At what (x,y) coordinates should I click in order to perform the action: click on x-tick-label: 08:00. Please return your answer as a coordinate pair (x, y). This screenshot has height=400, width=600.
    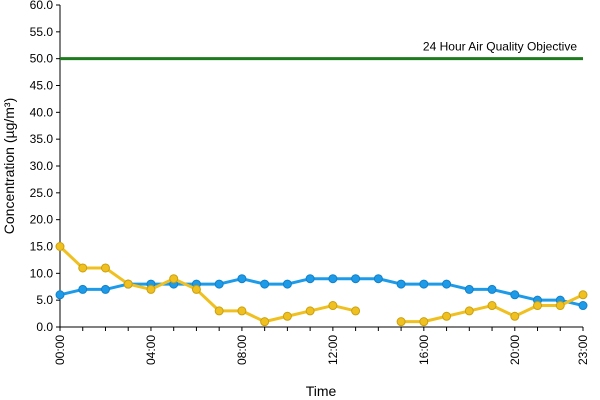
    Looking at the image, I should click on (242, 350).